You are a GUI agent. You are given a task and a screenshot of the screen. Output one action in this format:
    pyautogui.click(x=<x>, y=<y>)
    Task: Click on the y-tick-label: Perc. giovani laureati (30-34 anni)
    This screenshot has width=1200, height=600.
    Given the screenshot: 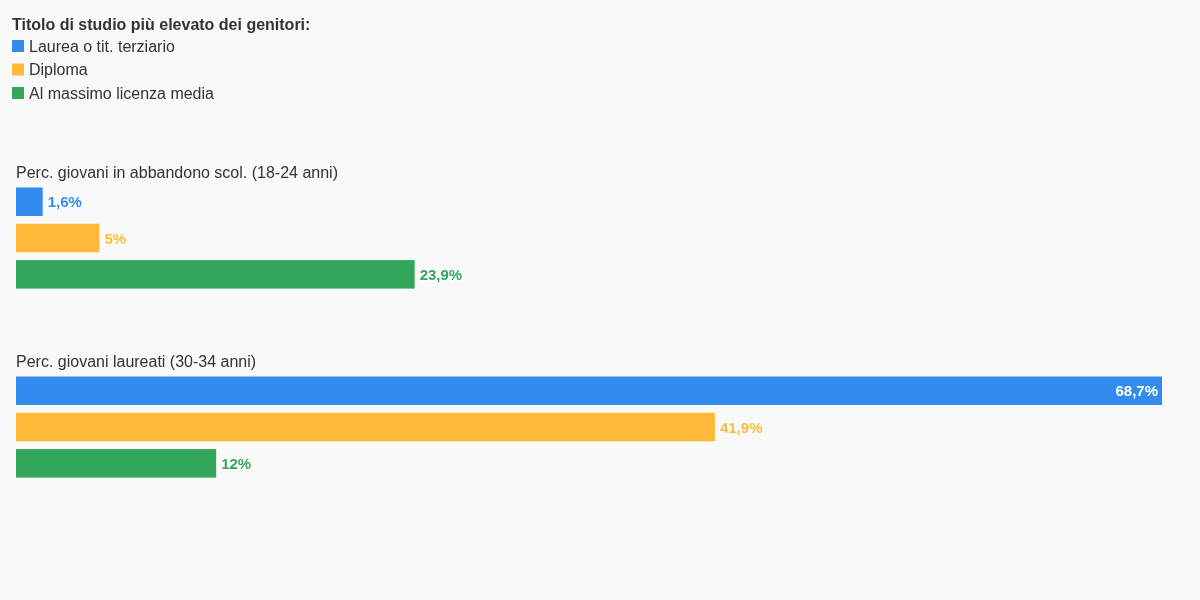 What is the action you would take?
    pyautogui.click(x=136, y=361)
    